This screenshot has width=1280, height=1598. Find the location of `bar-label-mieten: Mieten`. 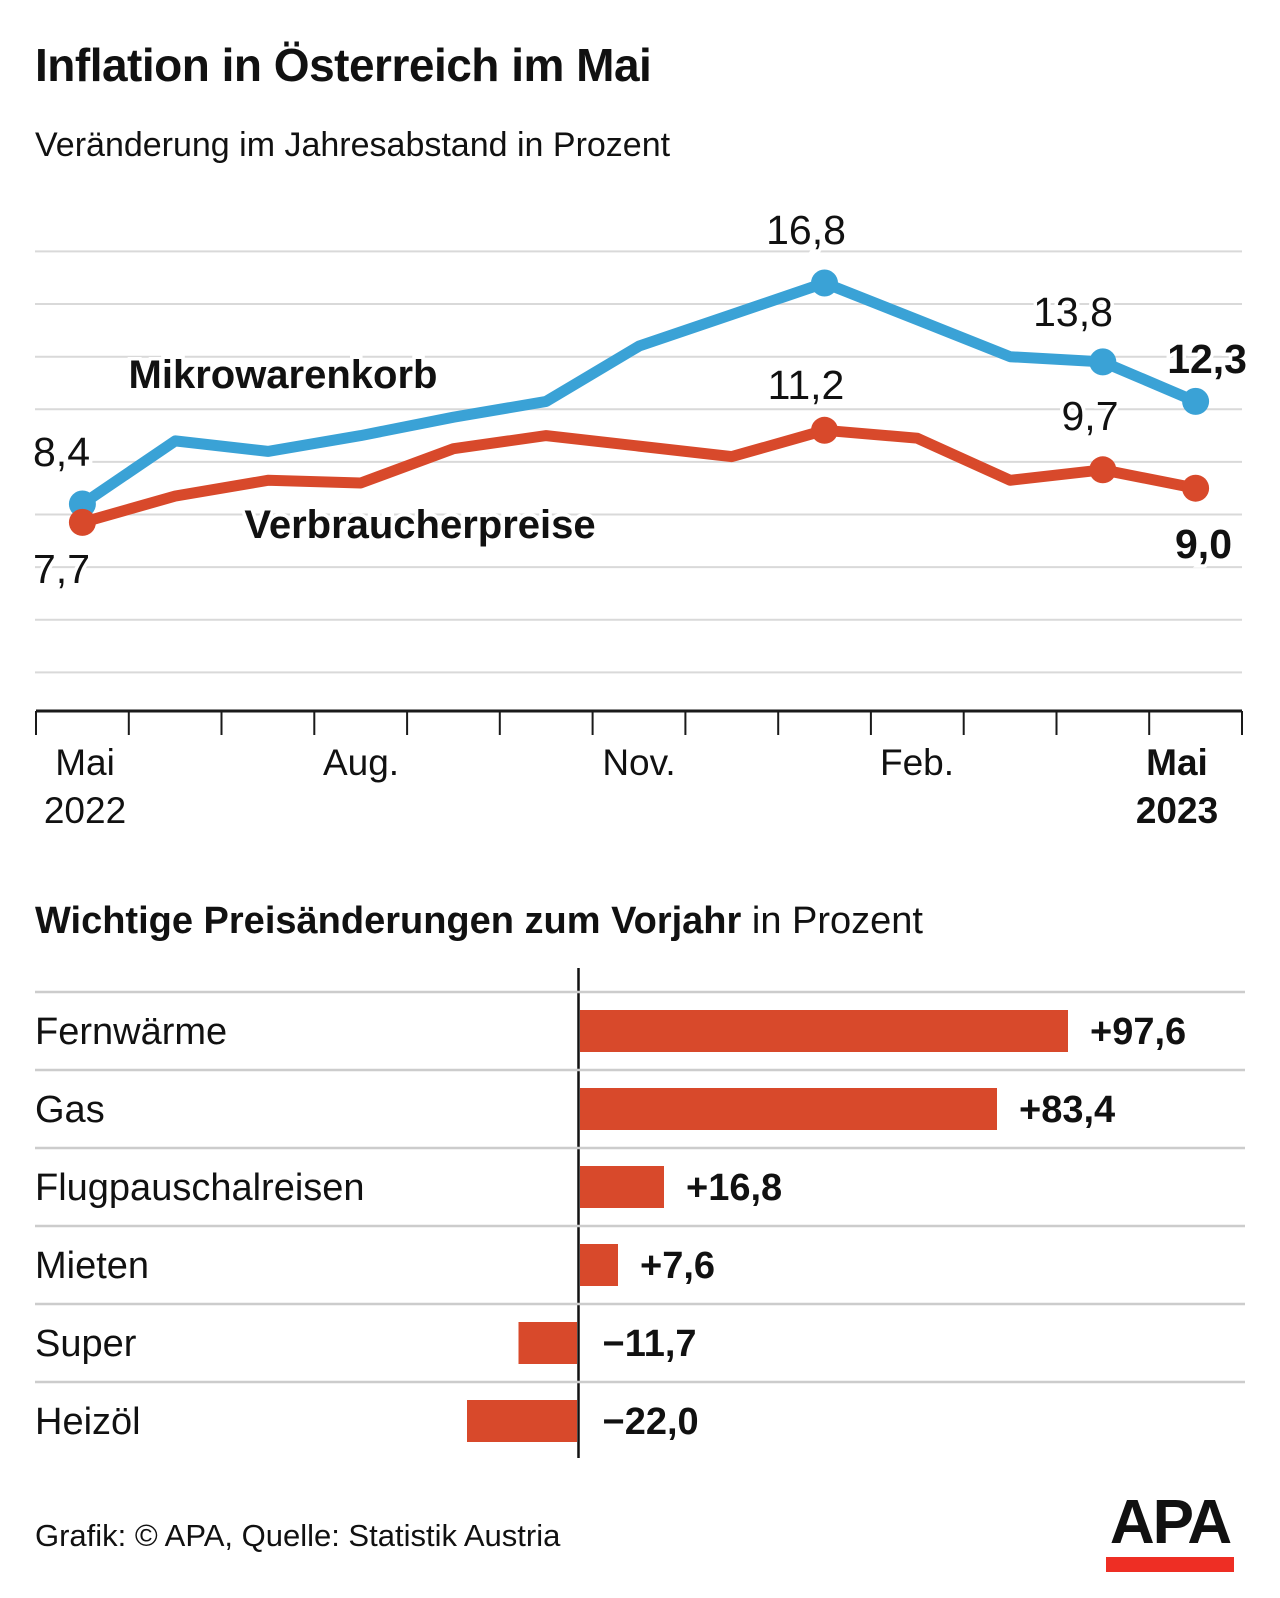

bar-label-mieten: Mieten is located at coordinates (92, 1266).